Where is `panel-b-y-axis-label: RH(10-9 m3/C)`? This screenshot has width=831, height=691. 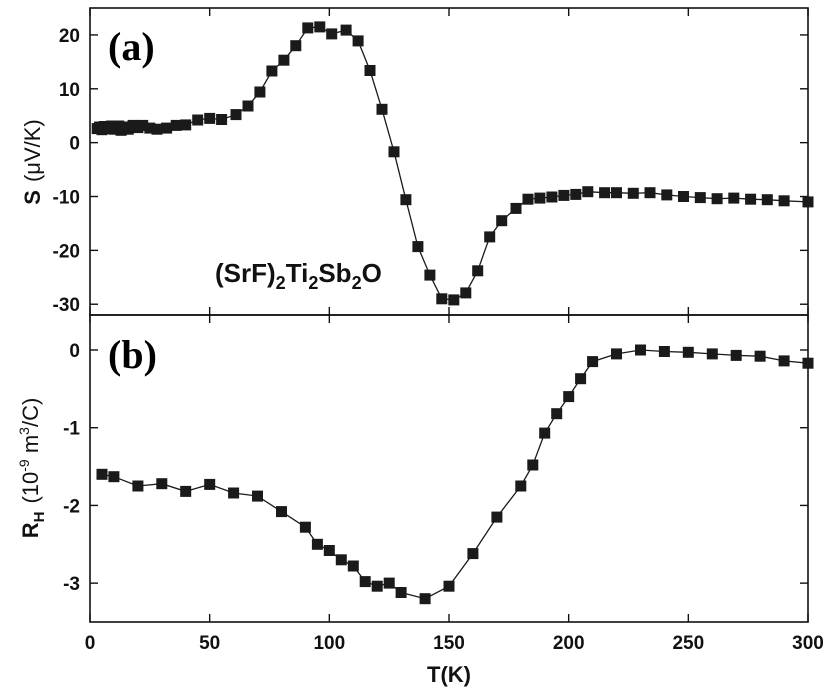 panel-b-y-axis-label: RH(10-9 m3/C) is located at coordinates (32, 468).